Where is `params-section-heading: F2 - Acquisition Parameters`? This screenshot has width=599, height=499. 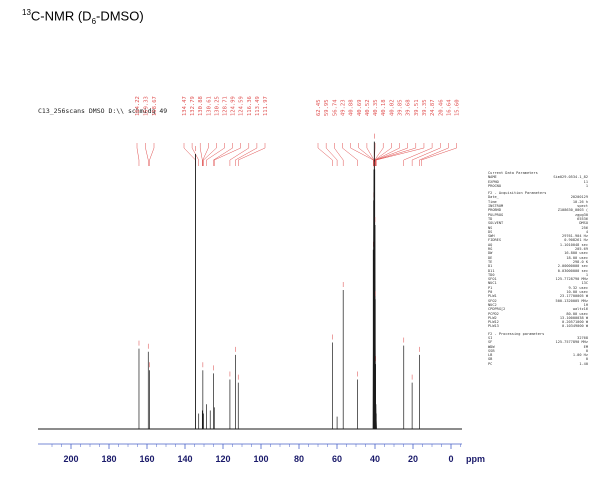
params-section-heading: F2 - Acquisition Parameters is located at coordinates (517, 193).